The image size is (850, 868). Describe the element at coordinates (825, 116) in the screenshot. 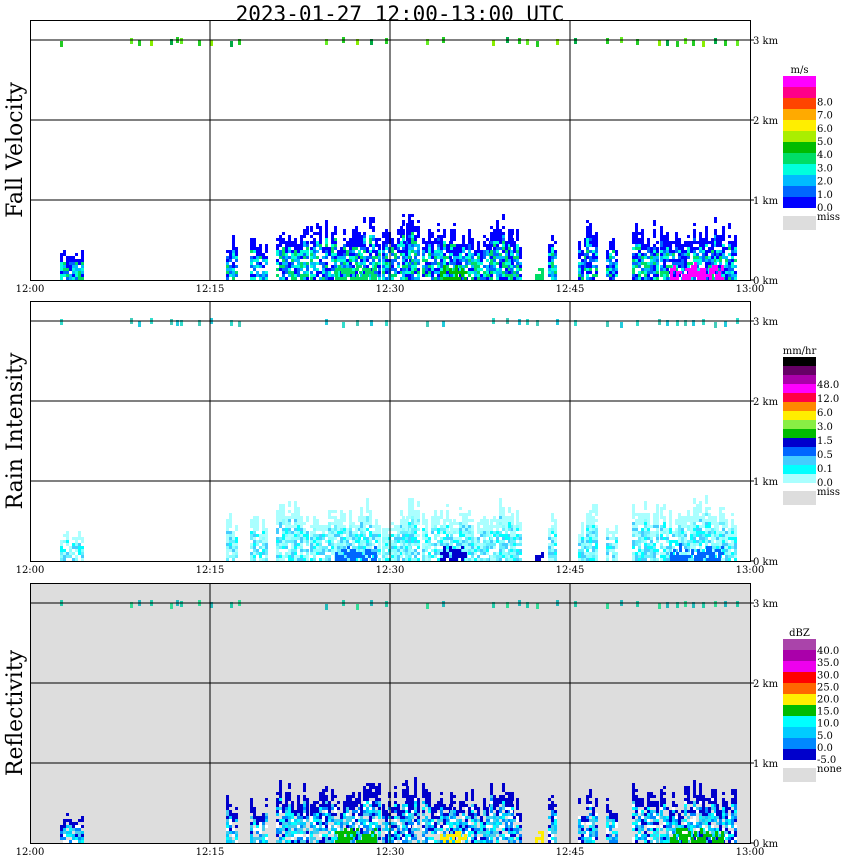

I see `legend-label: 7.0` at that location.